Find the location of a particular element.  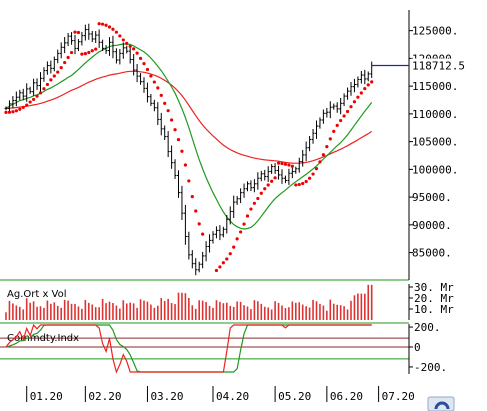

x-tick-label: 06.20 is located at coordinates (346, 396).